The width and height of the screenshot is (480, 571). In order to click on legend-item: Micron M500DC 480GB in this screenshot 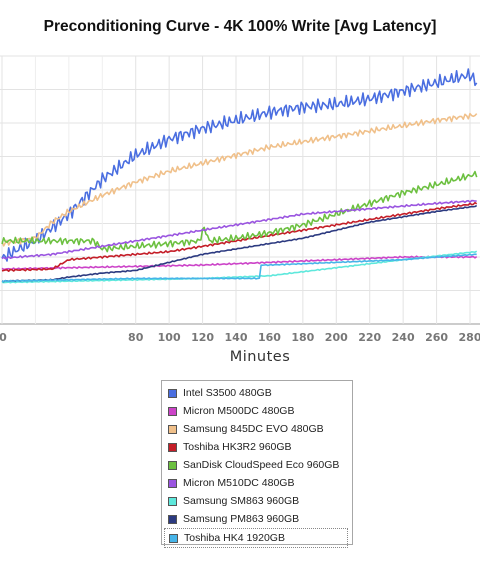, I will do `click(257, 411)`.